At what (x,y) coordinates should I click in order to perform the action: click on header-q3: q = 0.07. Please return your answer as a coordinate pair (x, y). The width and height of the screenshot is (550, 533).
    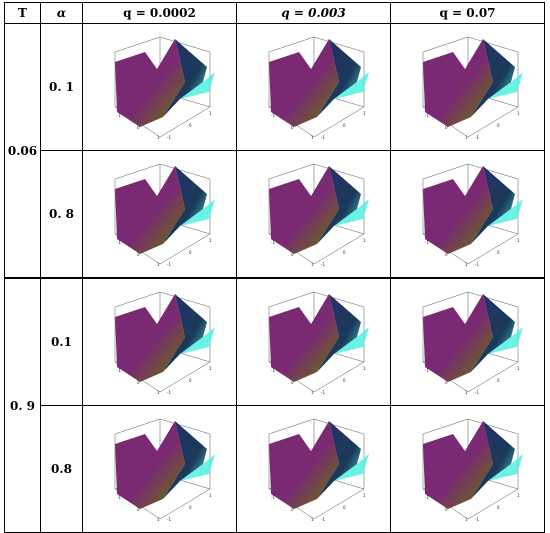
    Looking at the image, I should click on (467, 13).